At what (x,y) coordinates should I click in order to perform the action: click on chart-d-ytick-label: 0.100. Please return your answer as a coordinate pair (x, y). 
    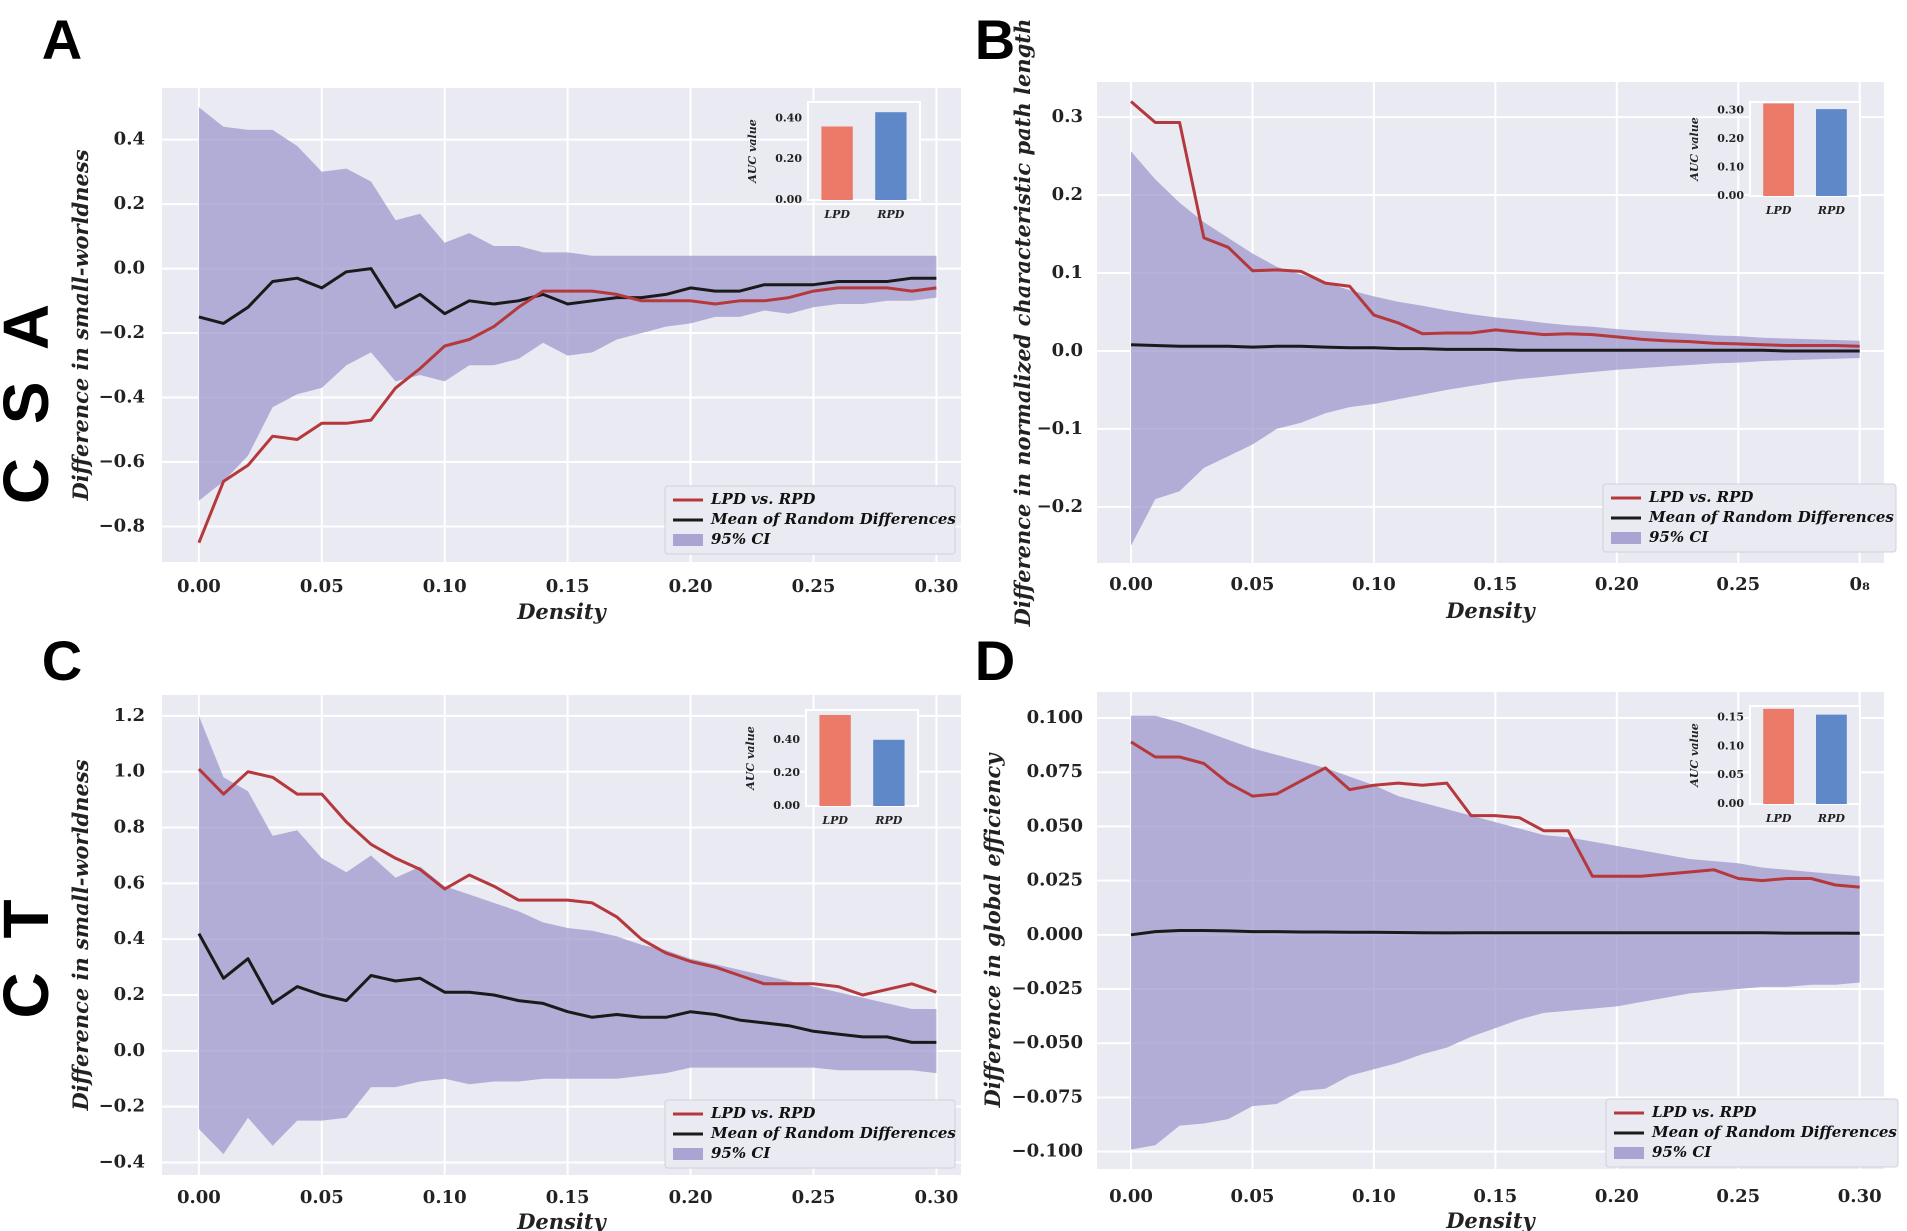
    Looking at the image, I should click on (1055, 717).